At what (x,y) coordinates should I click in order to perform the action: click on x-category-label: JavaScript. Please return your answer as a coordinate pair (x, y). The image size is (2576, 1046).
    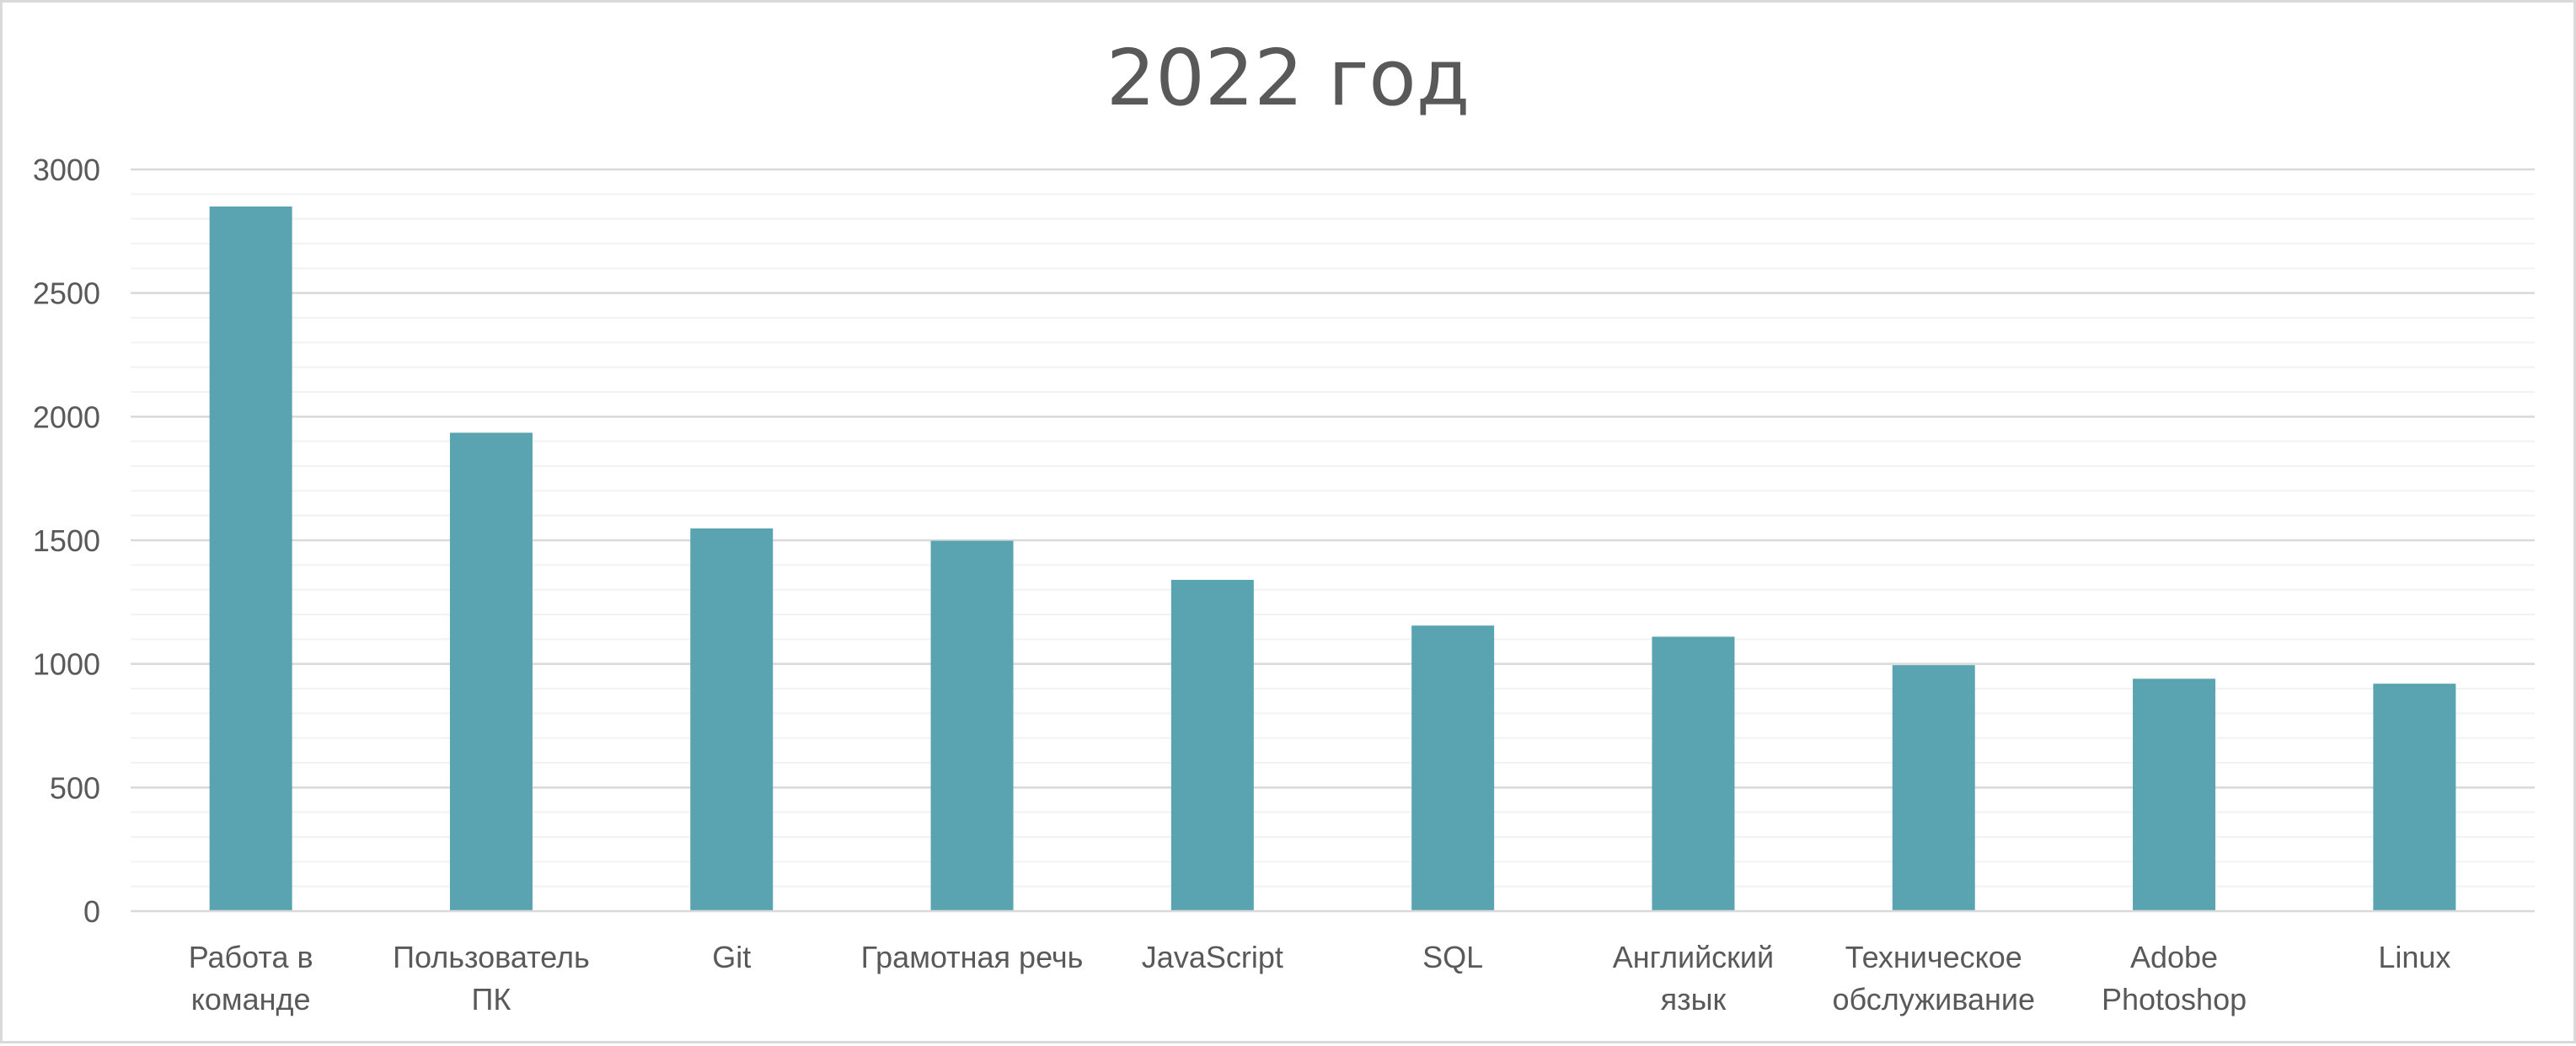
    Looking at the image, I should click on (1212, 957).